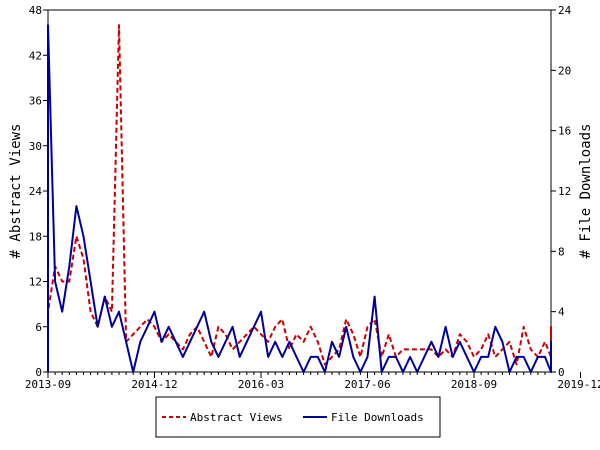 The height and width of the screenshot is (450, 600). Describe the element at coordinates (35, 10) in the screenshot. I see `y-left-tick-label: 48` at that location.